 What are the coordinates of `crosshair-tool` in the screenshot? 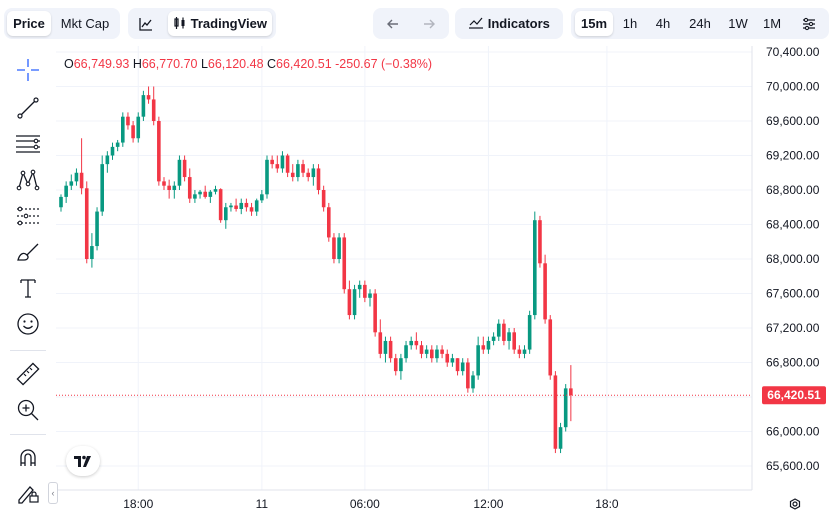 It's located at (28, 70).